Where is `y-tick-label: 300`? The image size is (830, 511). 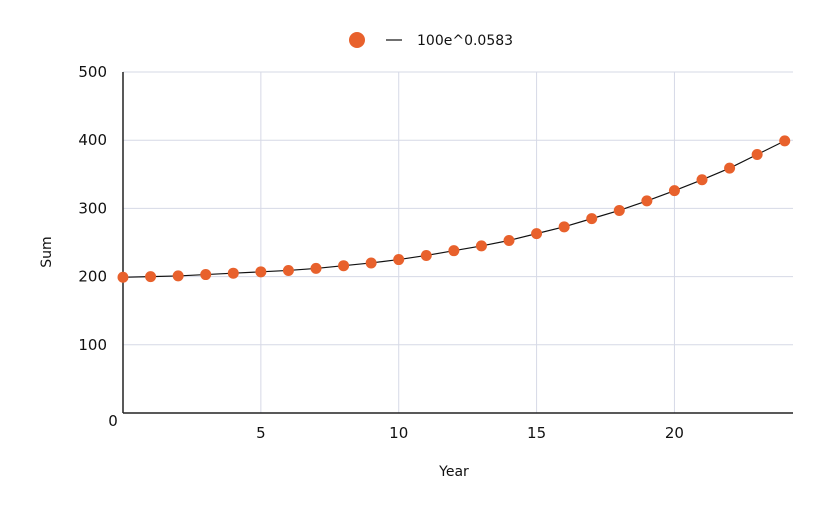
y-tick-label: 300 is located at coordinates (92, 208).